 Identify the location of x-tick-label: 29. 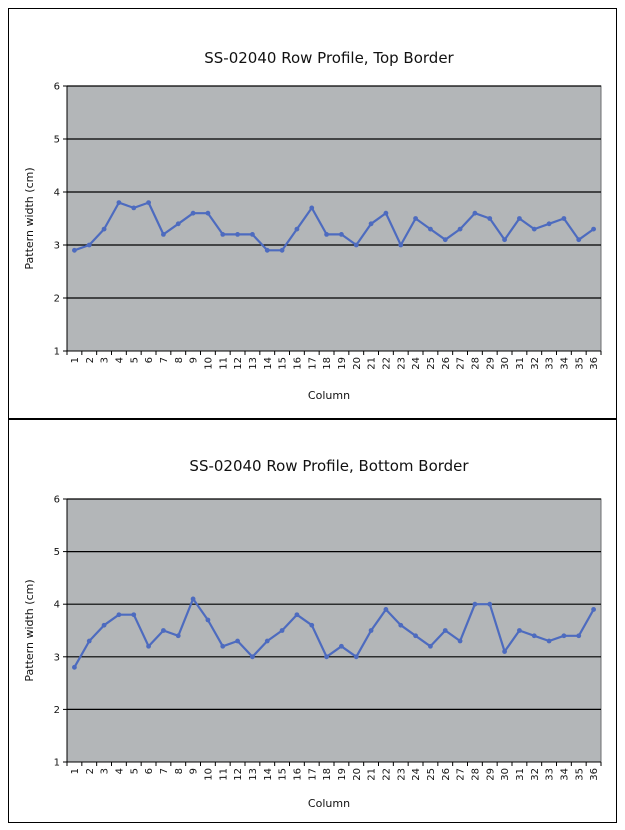
(490, 774).